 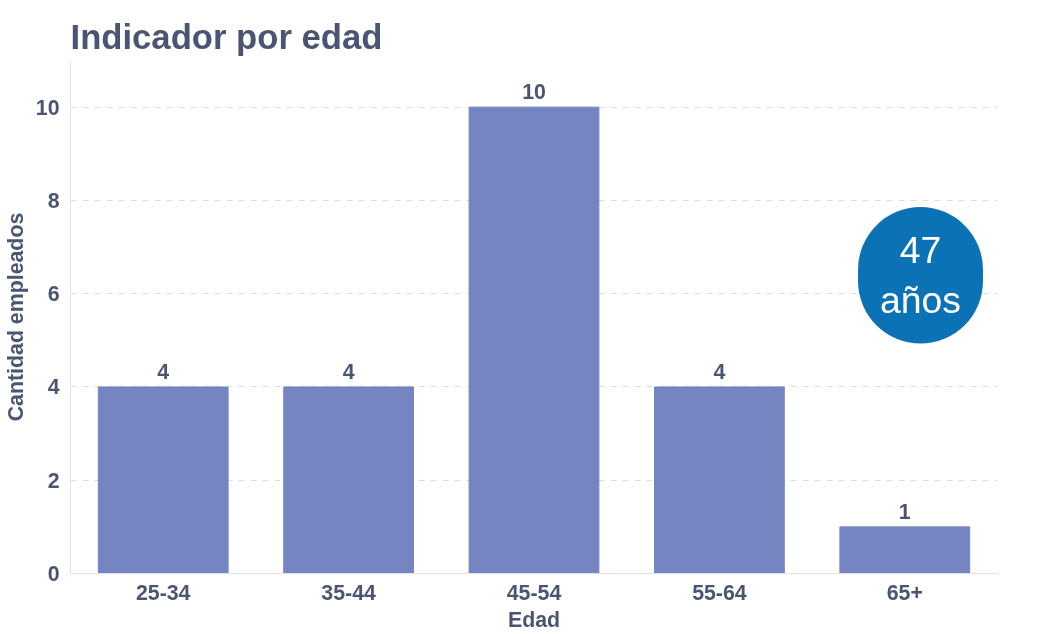 What do you see at coordinates (47, 107) in the screenshot?
I see `y-tick-label: 10` at bounding box center [47, 107].